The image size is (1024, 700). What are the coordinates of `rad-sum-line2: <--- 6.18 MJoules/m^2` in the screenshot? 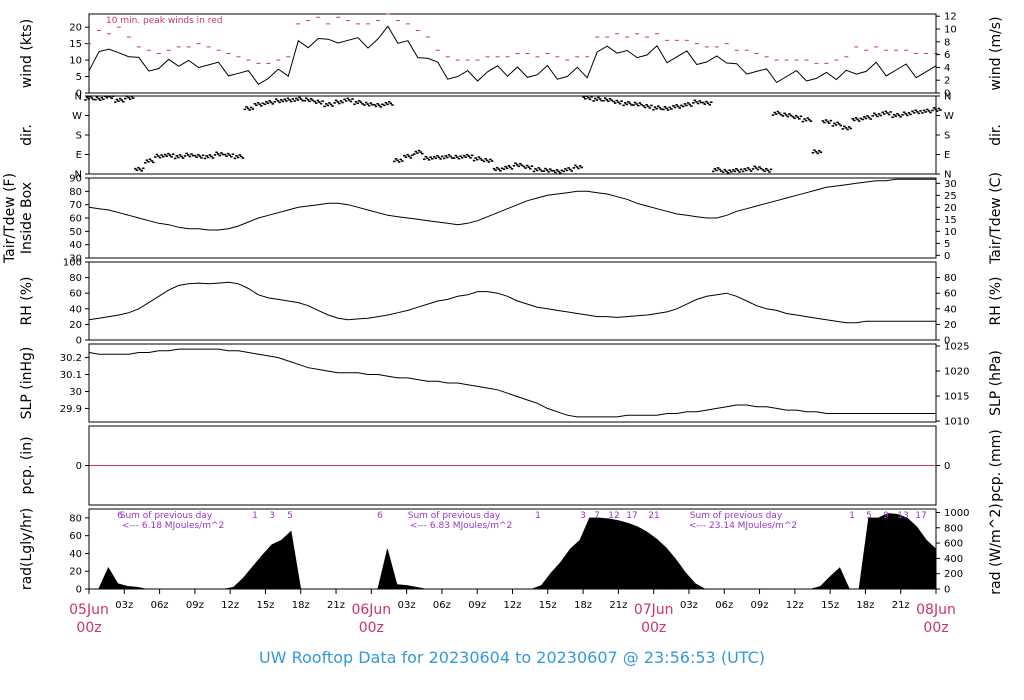 It's located at (173, 526).